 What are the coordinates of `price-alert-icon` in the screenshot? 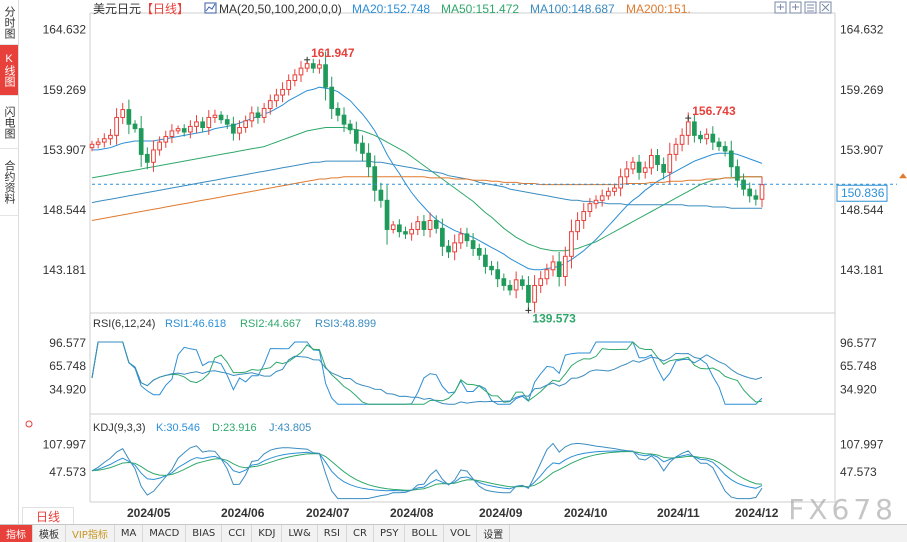 It's located at (903, 176).